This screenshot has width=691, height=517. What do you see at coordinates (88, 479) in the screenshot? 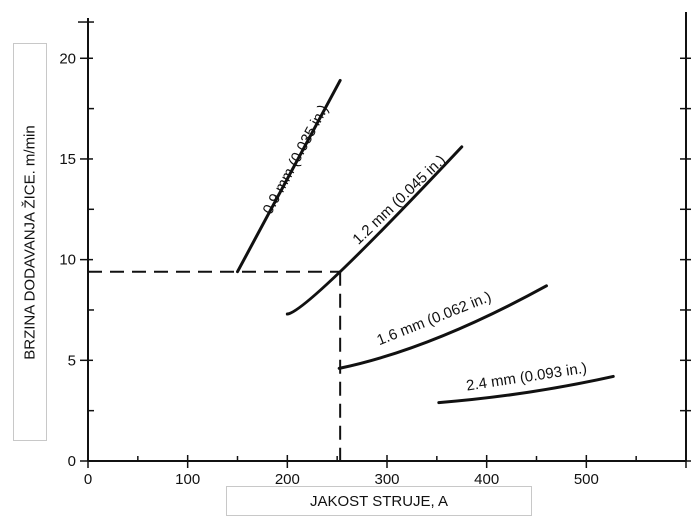
I see `x-tick-label: 0` at bounding box center [88, 479].